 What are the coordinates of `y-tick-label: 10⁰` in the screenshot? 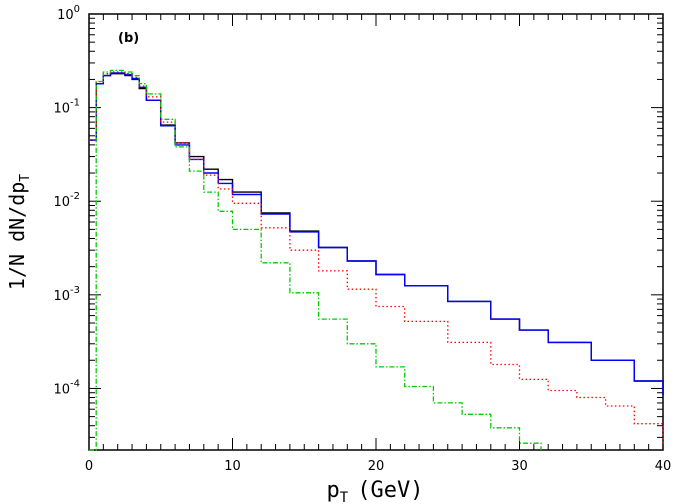 It's located at (68, 13).